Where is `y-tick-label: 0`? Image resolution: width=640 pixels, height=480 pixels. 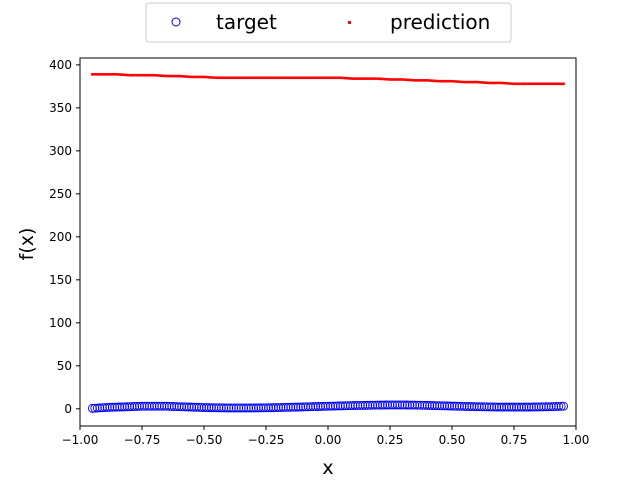
y-tick-label: 0 is located at coordinates (68, 409).